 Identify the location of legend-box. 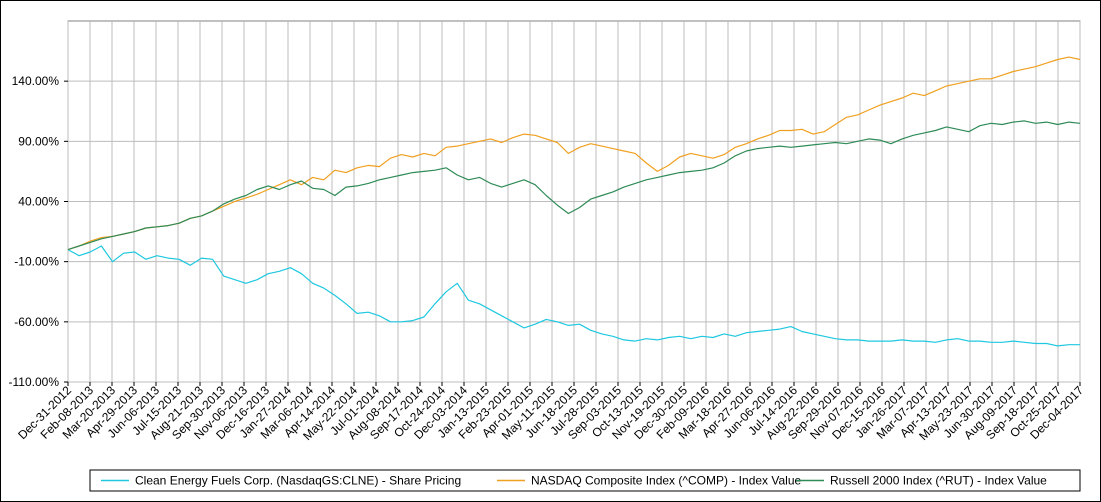
(585, 480).